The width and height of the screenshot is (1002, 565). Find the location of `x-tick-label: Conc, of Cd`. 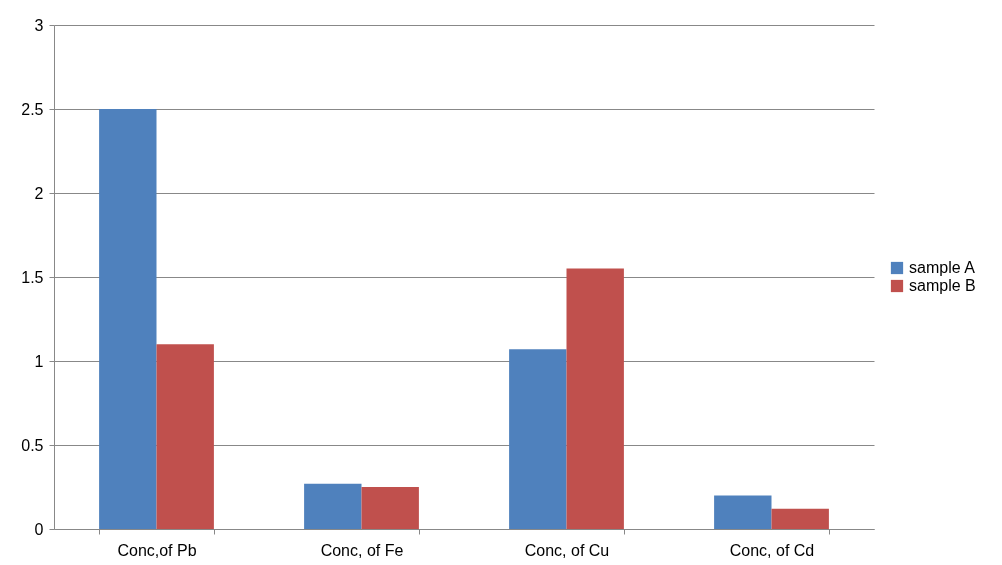

x-tick-label: Conc, of Cd is located at coordinates (772, 550).